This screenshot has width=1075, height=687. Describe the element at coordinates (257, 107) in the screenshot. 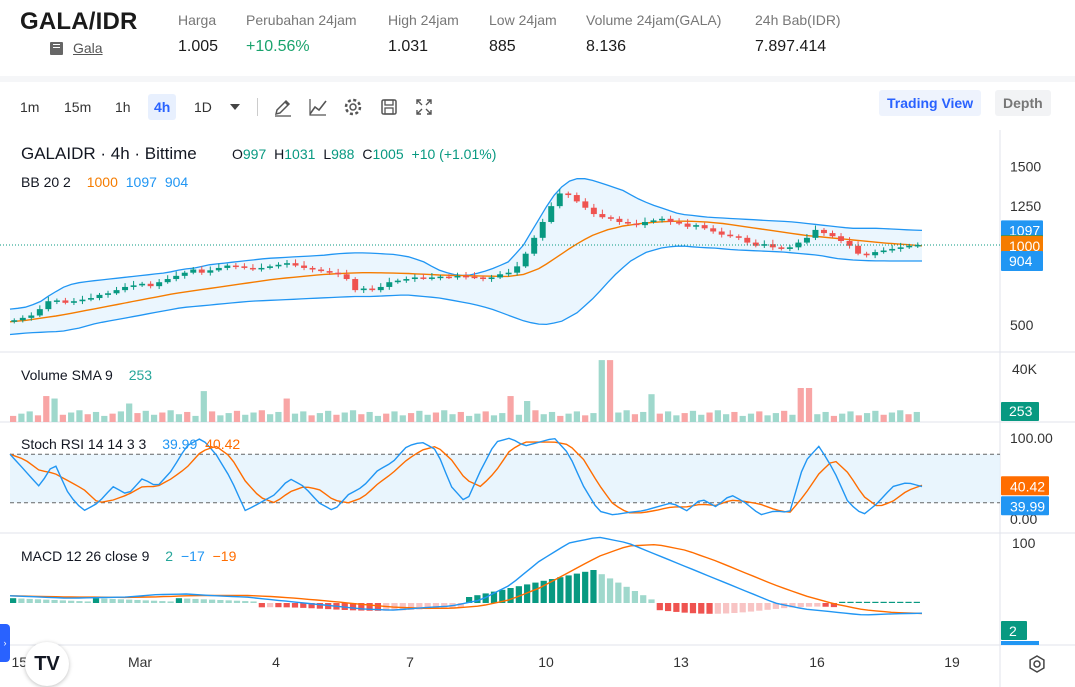

I see `toolbar-divider` at that location.